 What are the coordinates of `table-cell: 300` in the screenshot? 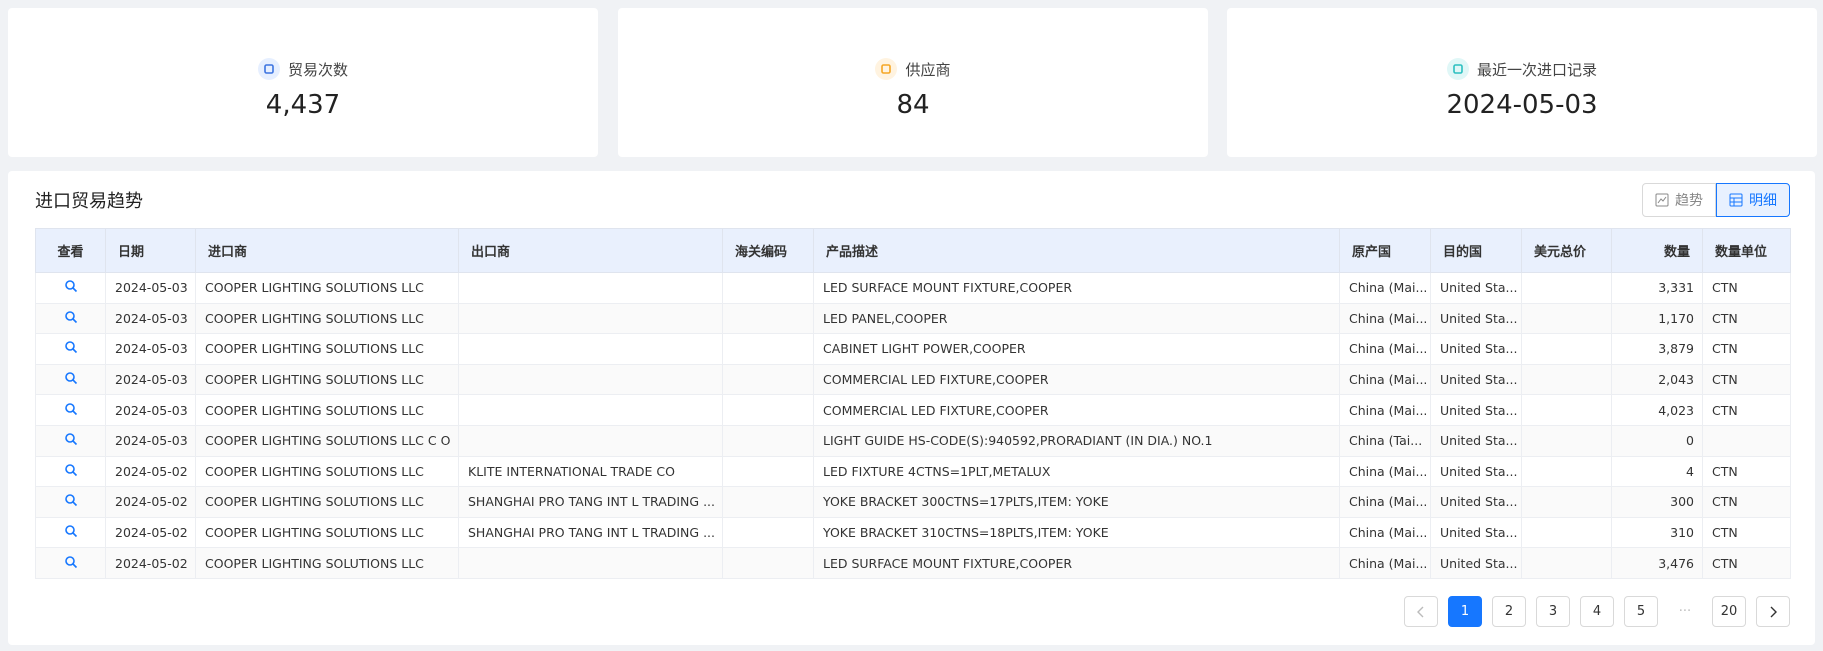 It's located at (1657, 502).